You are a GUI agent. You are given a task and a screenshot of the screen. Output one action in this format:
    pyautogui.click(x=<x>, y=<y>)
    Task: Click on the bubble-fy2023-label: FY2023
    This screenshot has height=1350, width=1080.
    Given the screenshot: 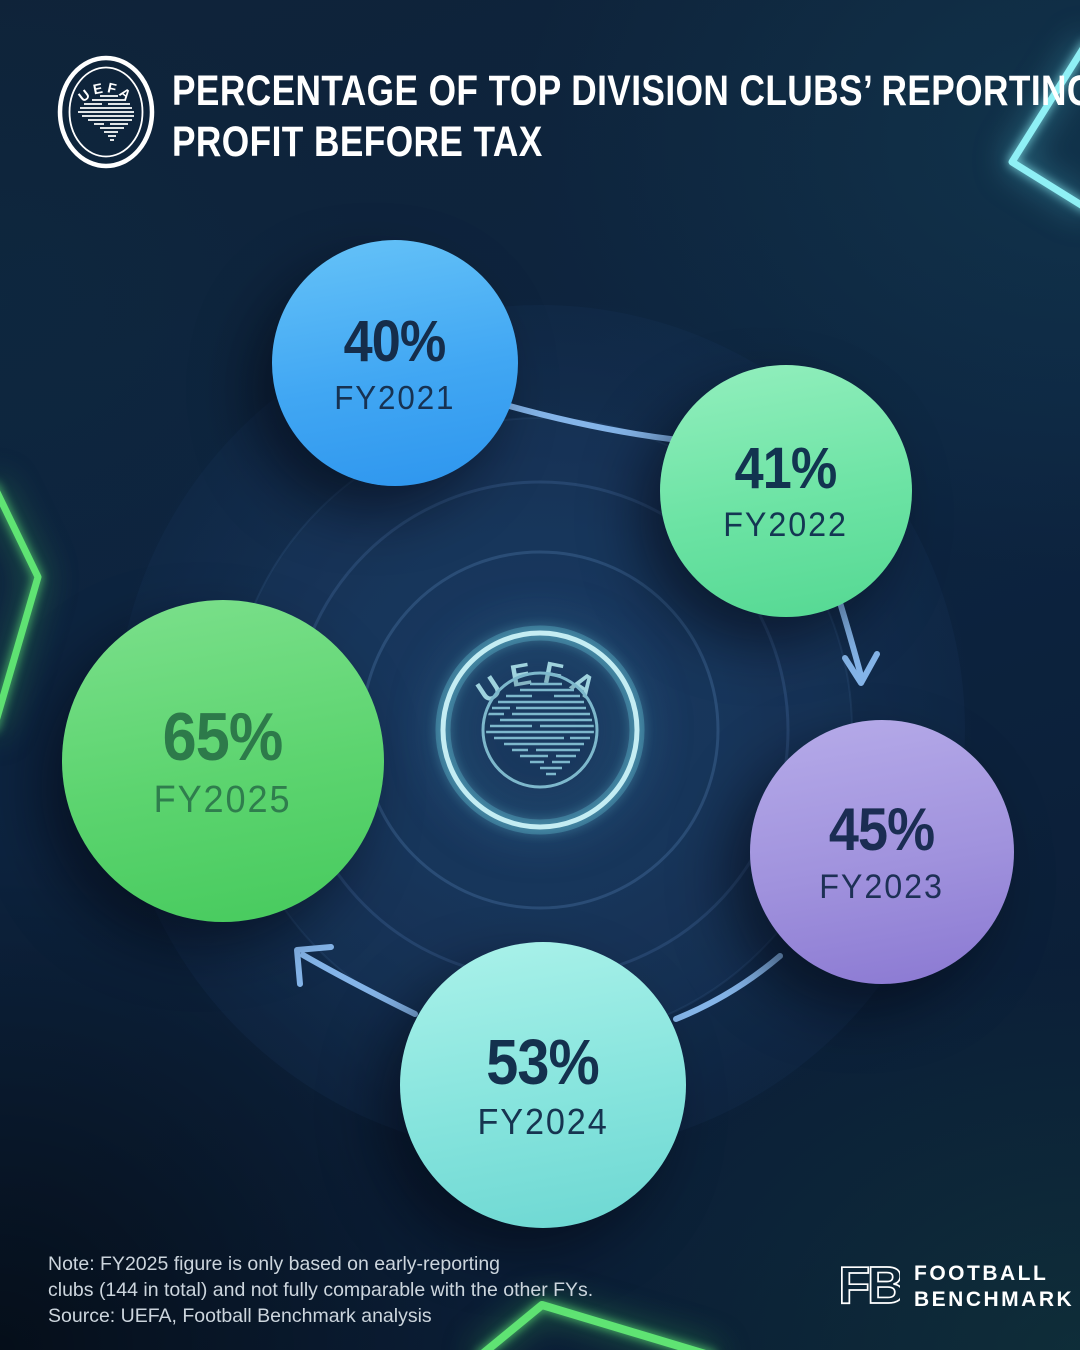 What is the action you would take?
    pyautogui.click(x=882, y=887)
    